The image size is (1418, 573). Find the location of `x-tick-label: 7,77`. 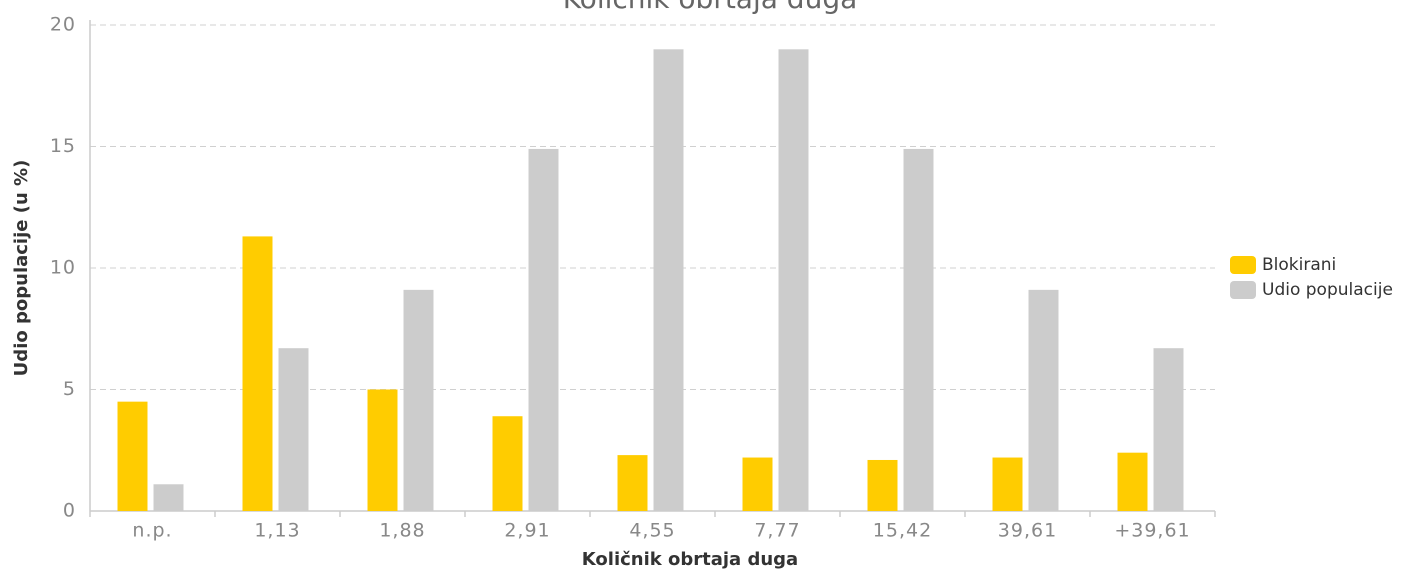

x-tick-label: 7,77 is located at coordinates (777, 531).